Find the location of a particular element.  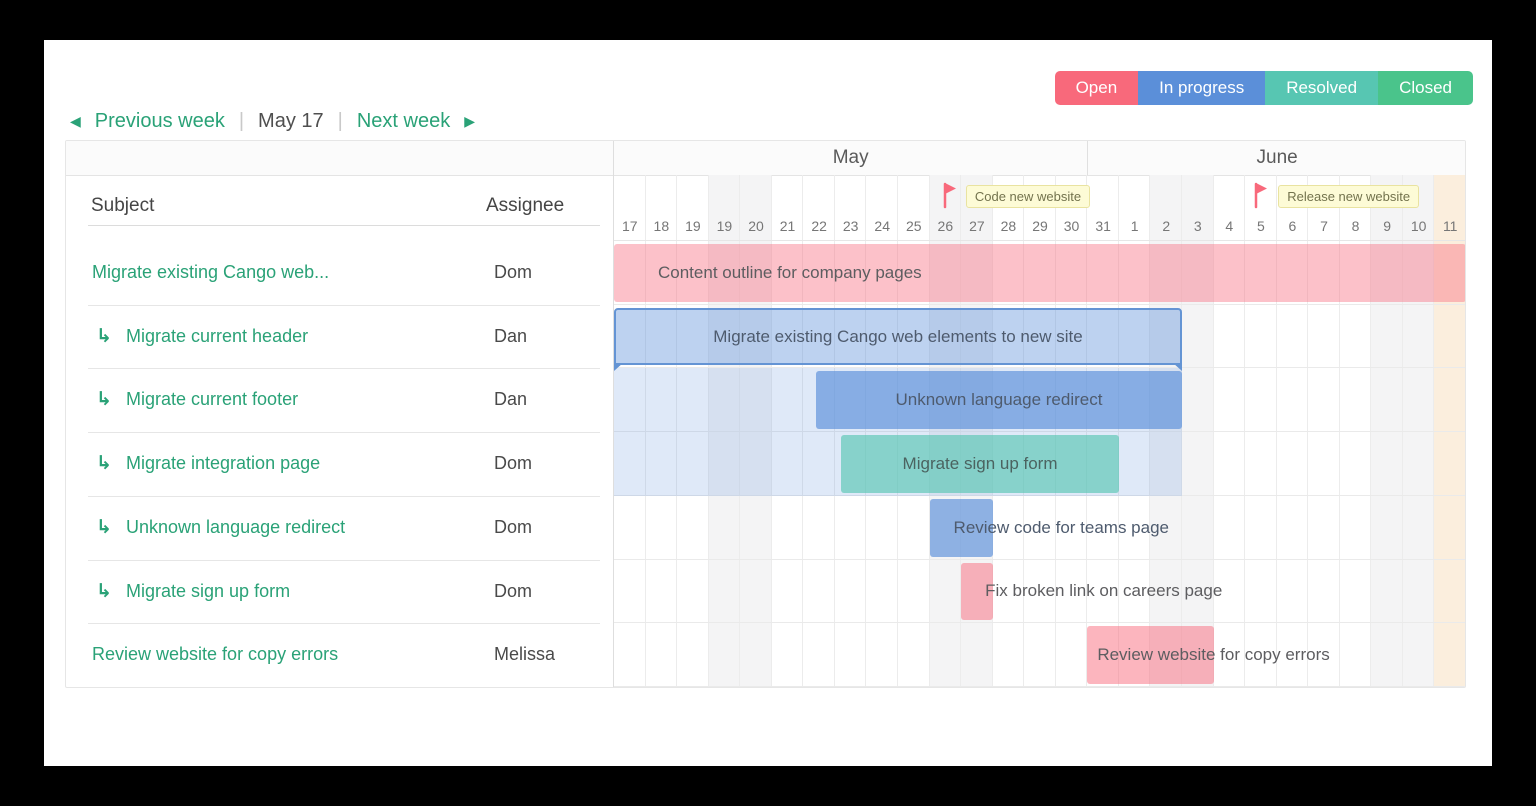

gantt-bar-open-small: Fix broken link on careers page is located at coordinates (1091, 591).